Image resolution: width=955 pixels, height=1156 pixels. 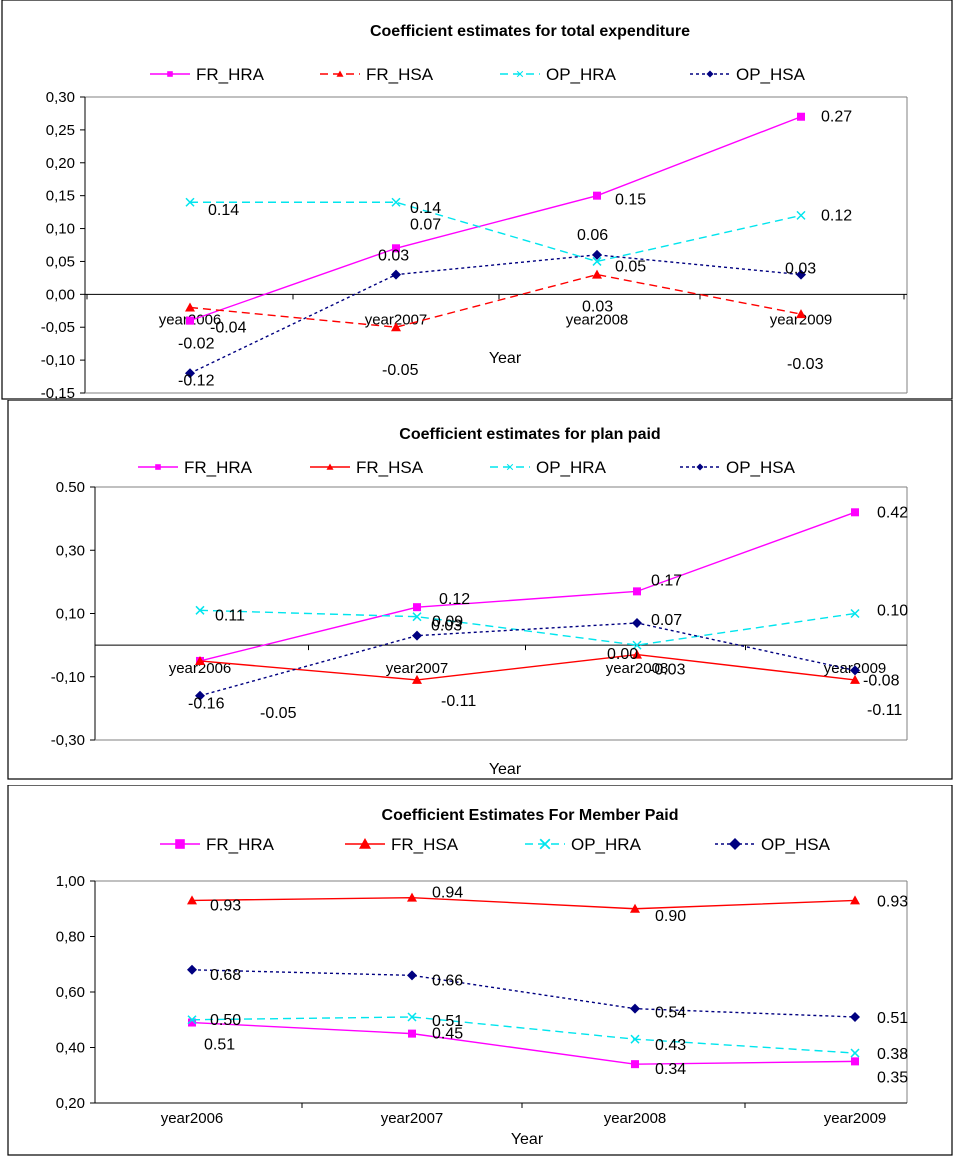 I want to click on y-tick-label: 0,40, so click(x=70, y=1048).